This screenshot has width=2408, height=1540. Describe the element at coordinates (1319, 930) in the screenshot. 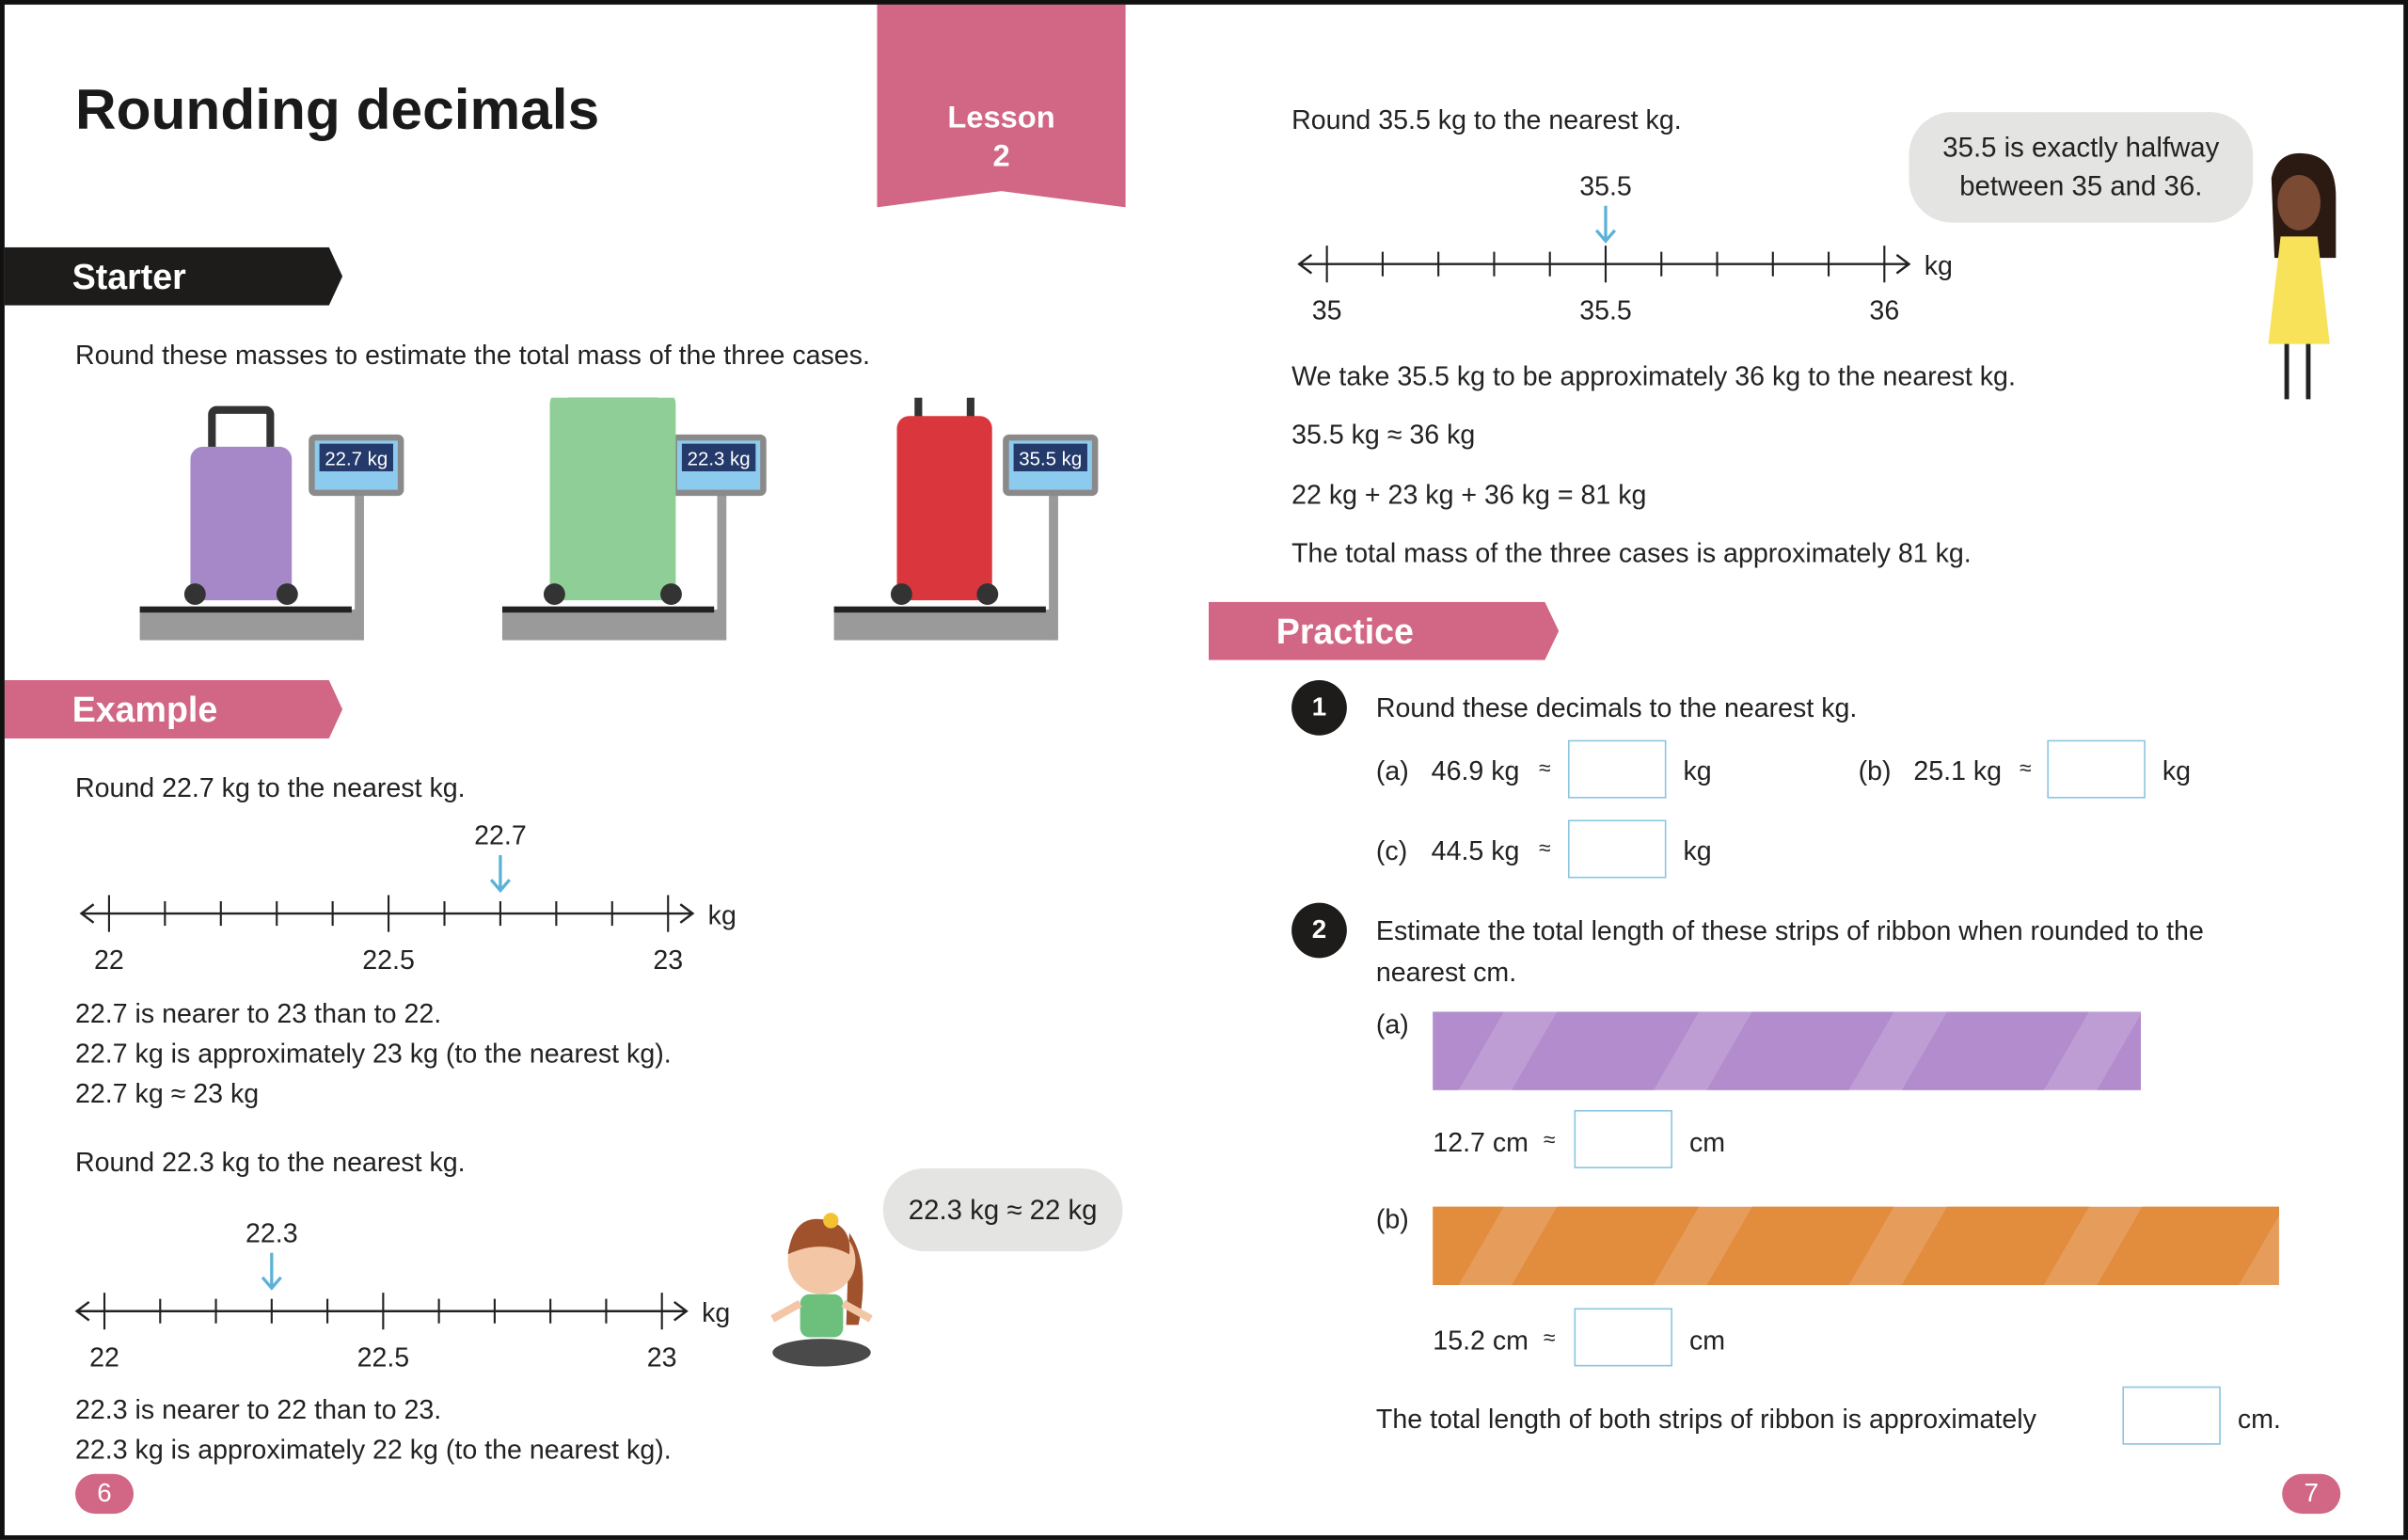

I see `question-number-2: 2` at that location.